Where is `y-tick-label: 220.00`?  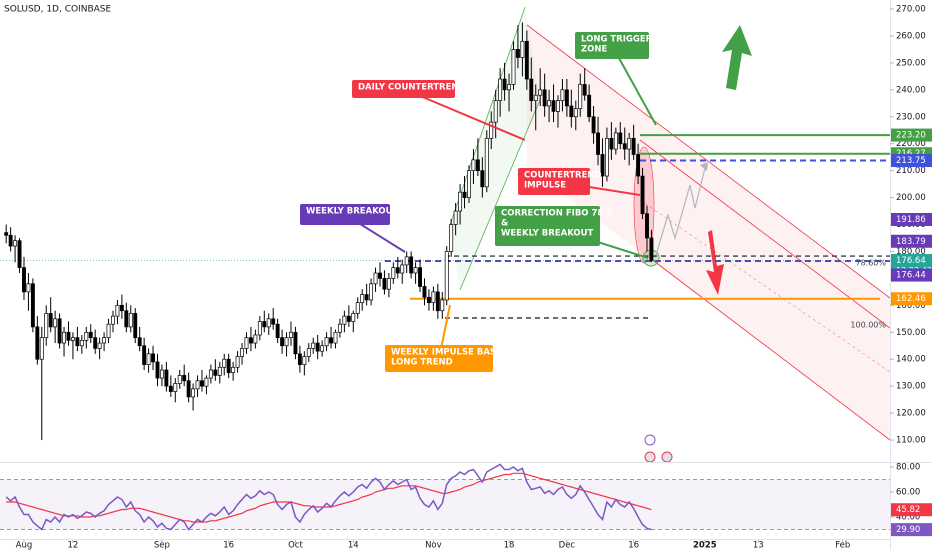
y-tick-label: 220.00 is located at coordinates (911, 144).